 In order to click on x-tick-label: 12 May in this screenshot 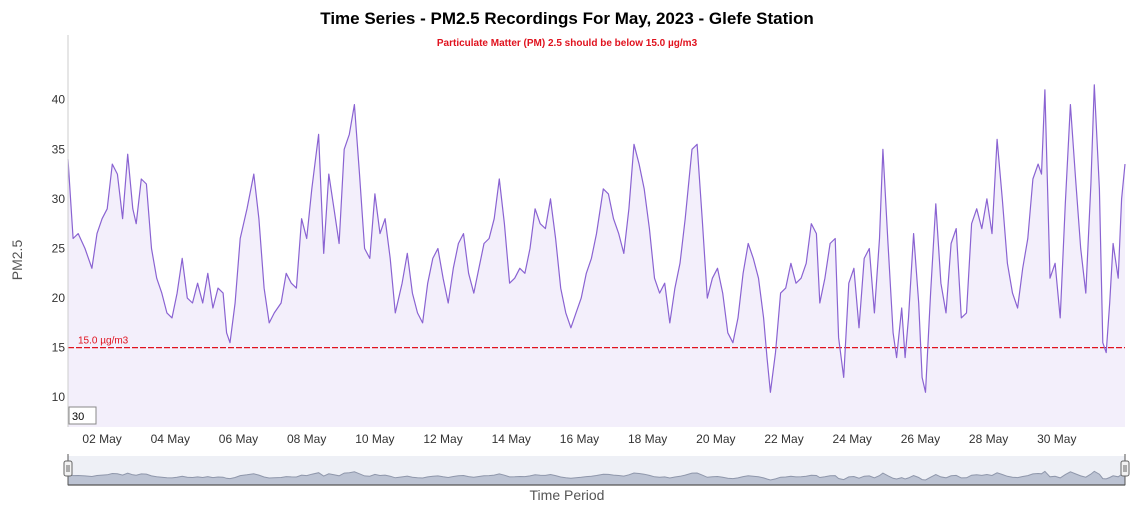, I will do `click(442, 439)`.